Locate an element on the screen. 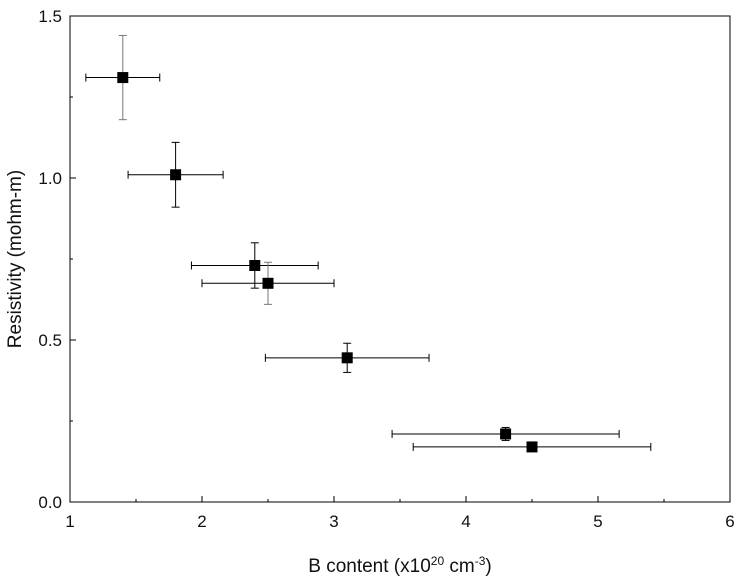 The width and height of the screenshot is (743, 583). y-axis-title: Resistivity (mohm-m) is located at coordinates (15, 259).